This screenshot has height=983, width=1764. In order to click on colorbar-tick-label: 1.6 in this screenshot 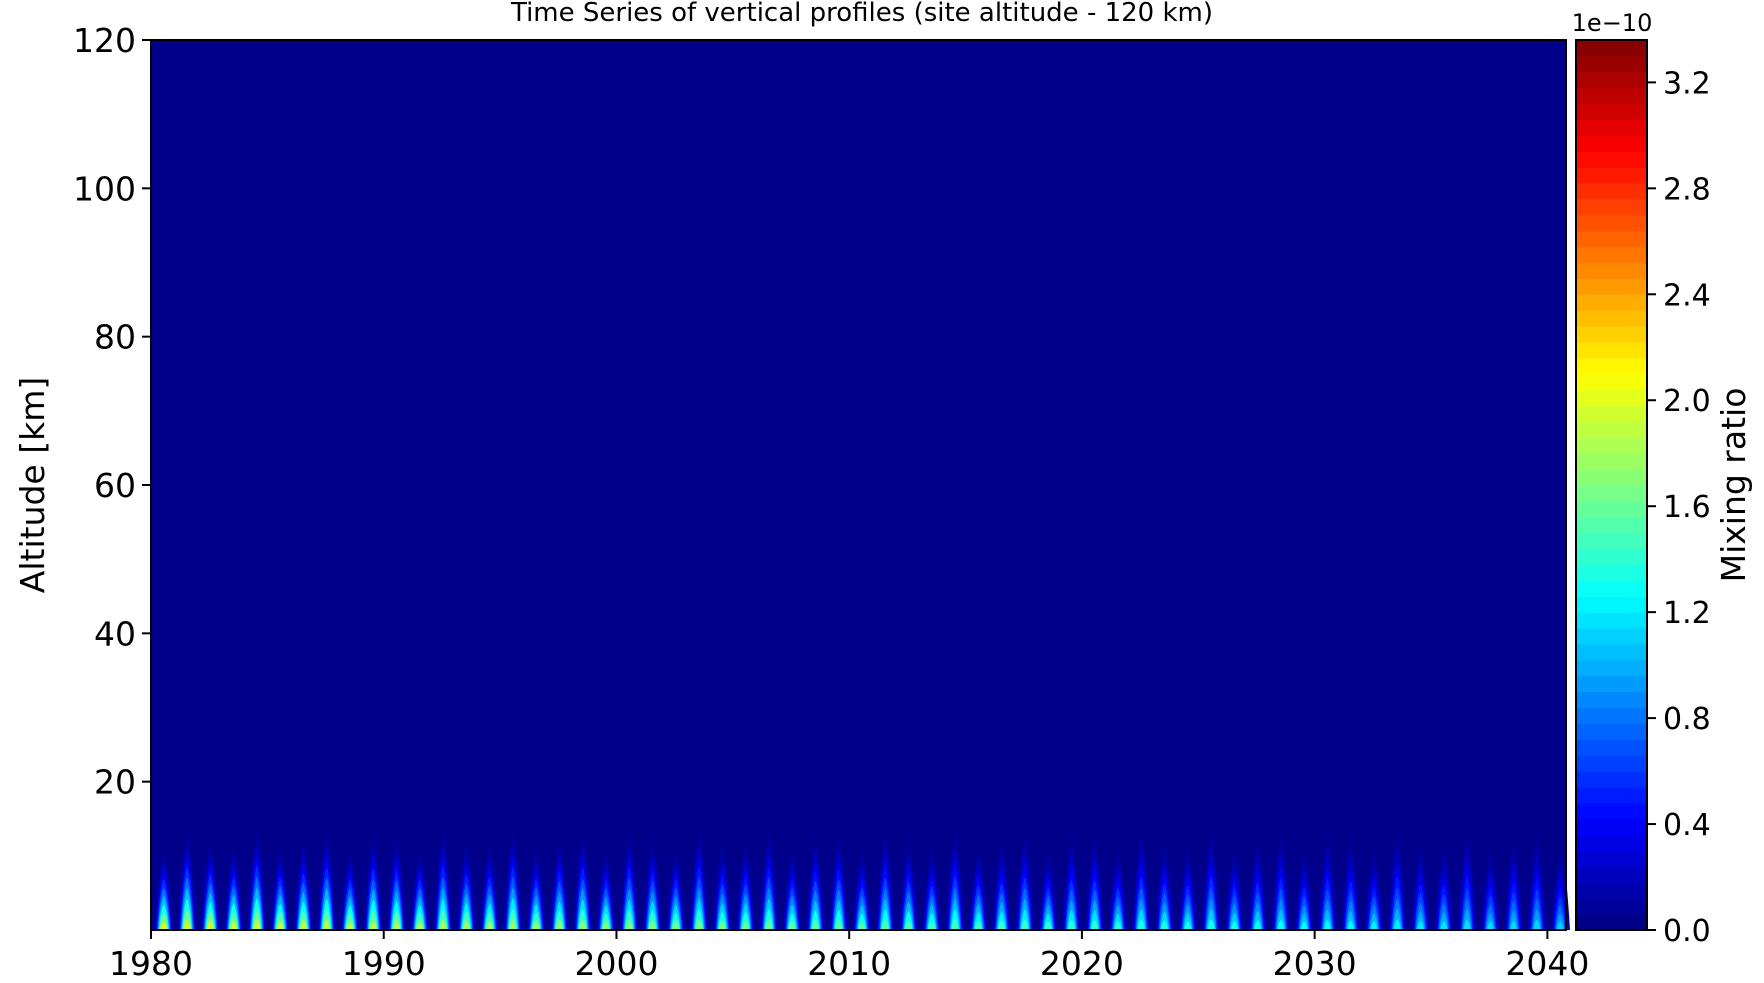, I will do `click(1687, 507)`.